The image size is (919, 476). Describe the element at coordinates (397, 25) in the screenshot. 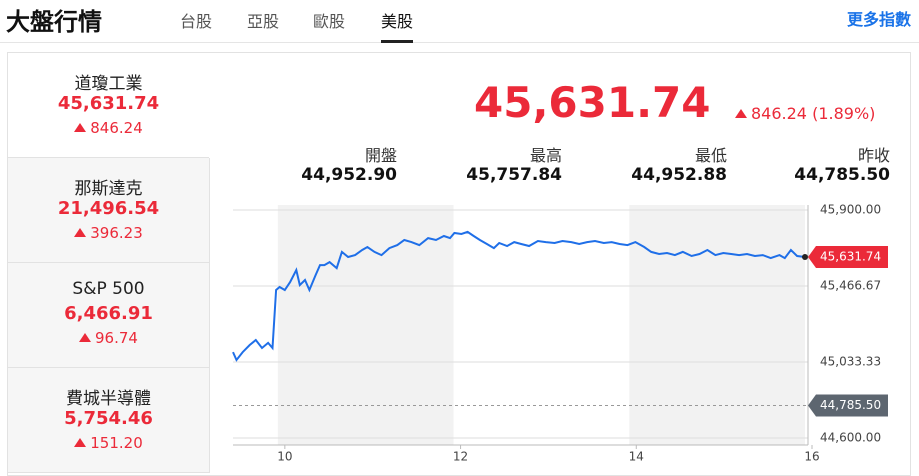

I see `tab: 美股` at that location.